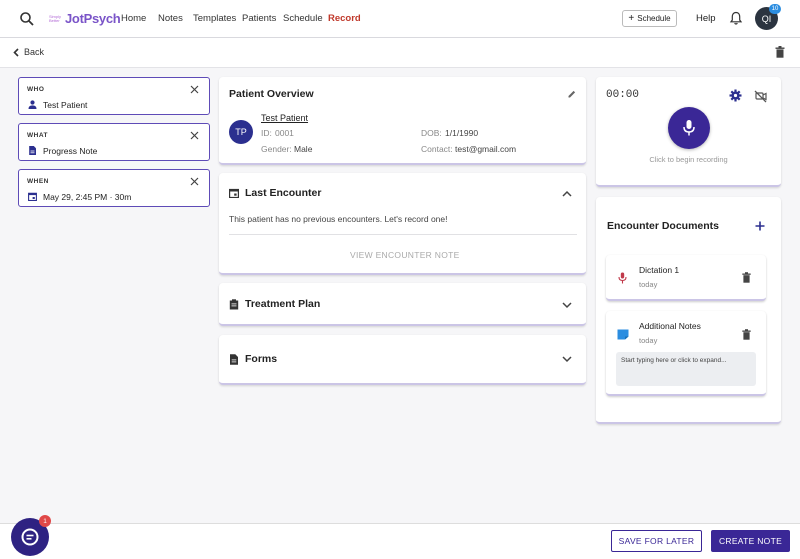 Image resolution: width=800 pixels, height=559 pixels. What do you see at coordinates (735, 95) in the screenshot?
I see `gear-icon` at bounding box center [735, 95].